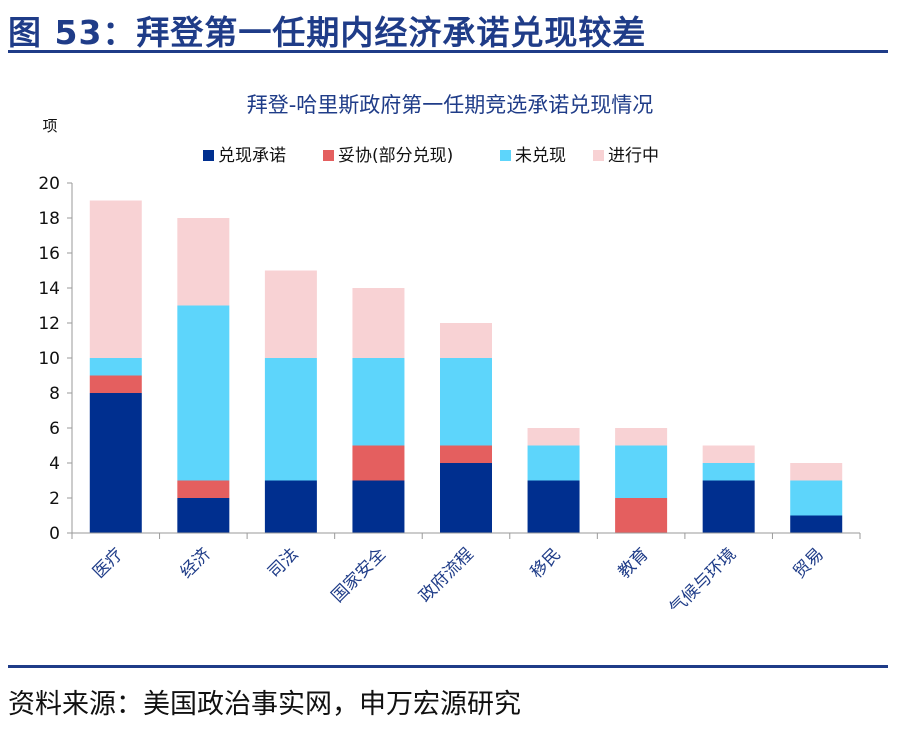 The height and width of the screenshot is (729, 898). What do you see at coordinates (252, 156) in the screenshot?
I see `legend-label: 兑现承诺` at bounding box center [252, 156].